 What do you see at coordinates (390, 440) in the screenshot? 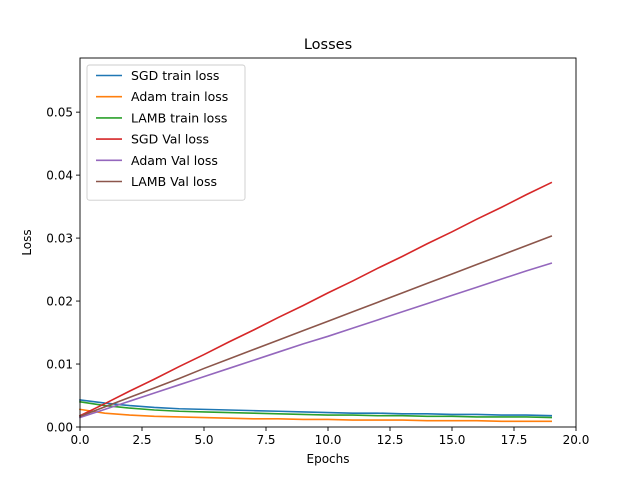
I see `x-tick-label: 12.5` at bounding box center [390, 440].